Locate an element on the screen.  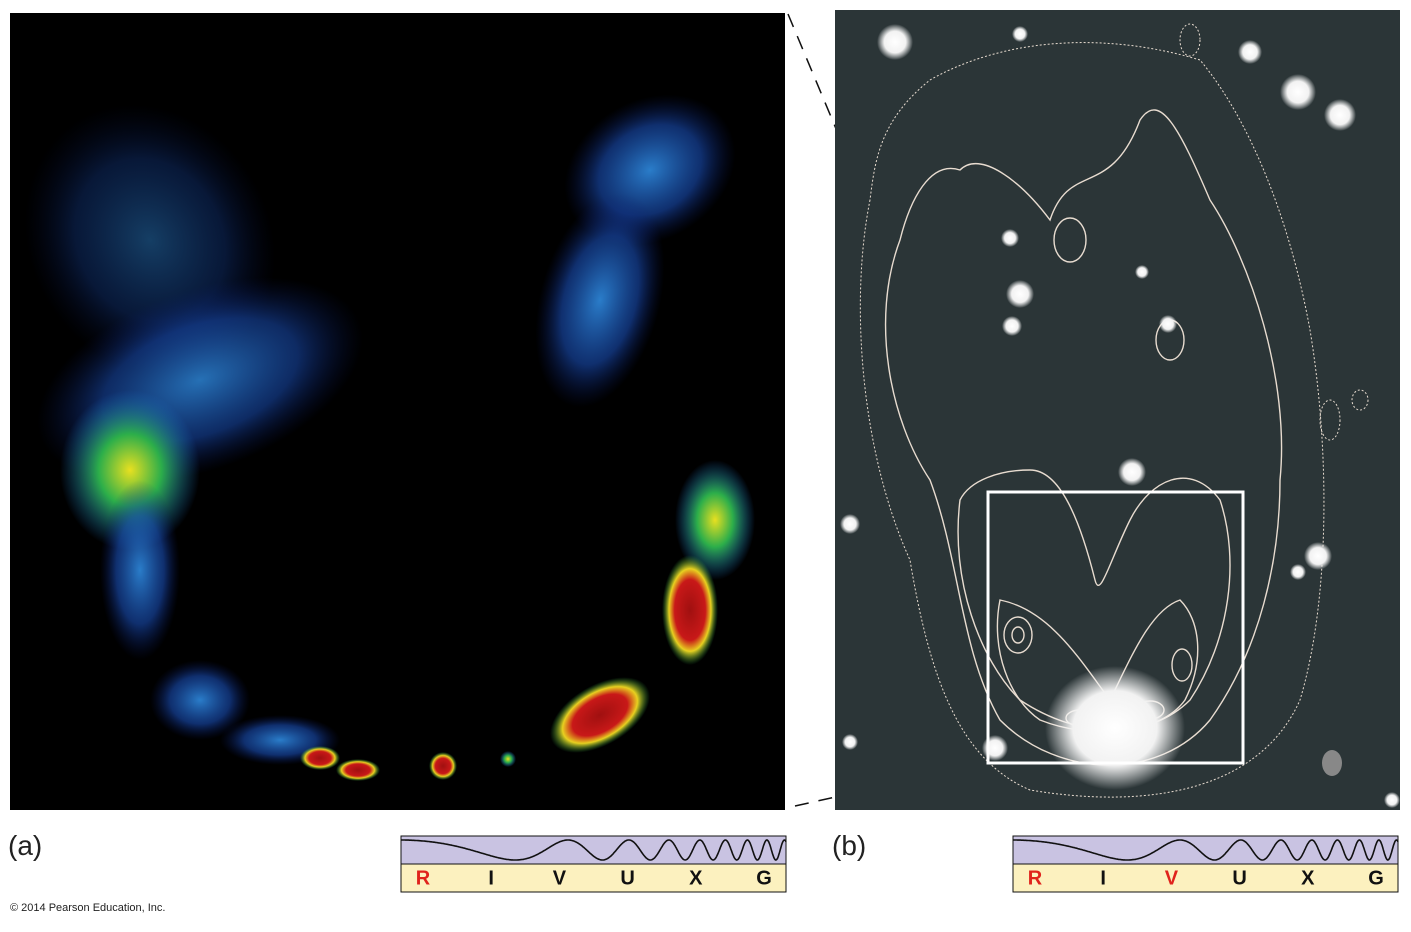
panel-label: (a) is located at coordinates (25, 845).